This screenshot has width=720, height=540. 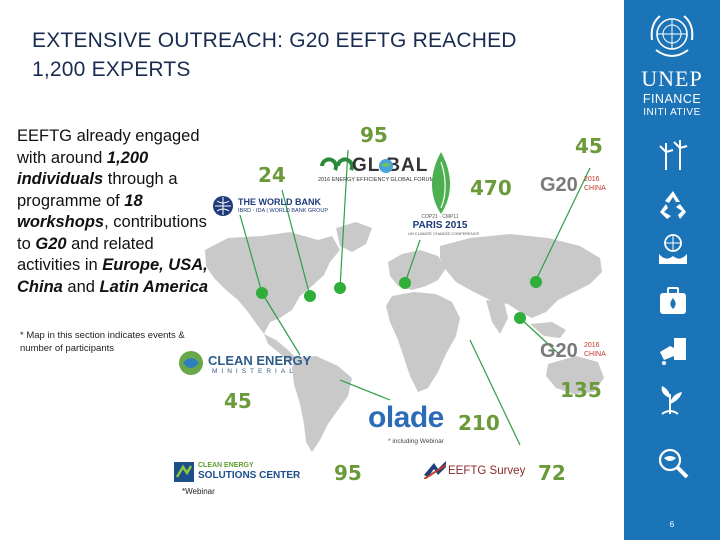 What do you see at coordinates (595, 188) in the screenshot?
I see `g20-country-top: CHINA` at bounding box center [595, 188].